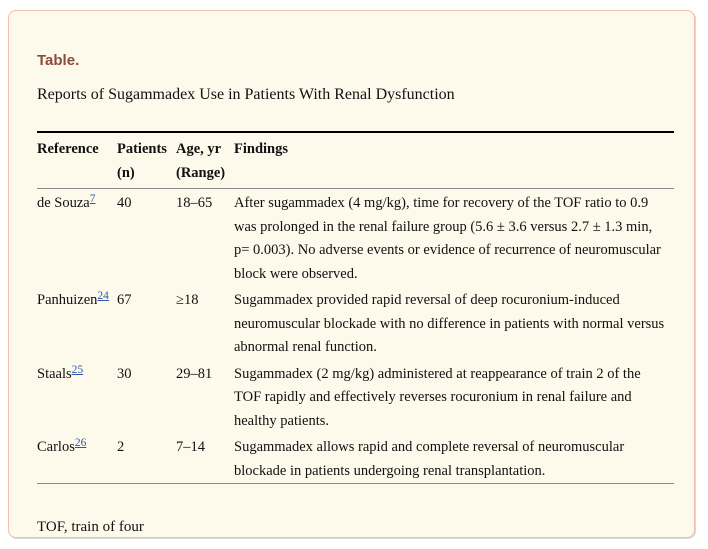 The image size is (708, 549). Describe the element at coordinates (58, 60) in the screenshot. I see `table-label: Table.` at that location.